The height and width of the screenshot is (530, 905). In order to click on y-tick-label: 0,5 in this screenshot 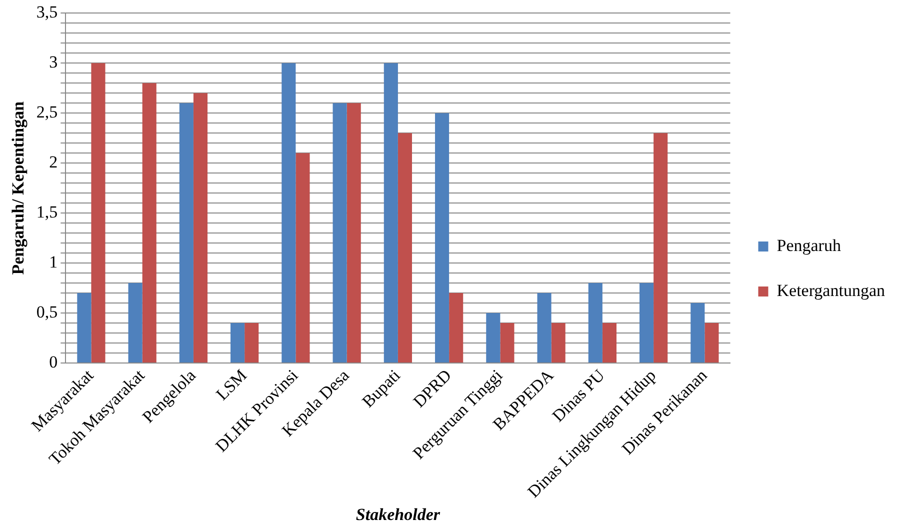, I will do `click(47, 312)`.